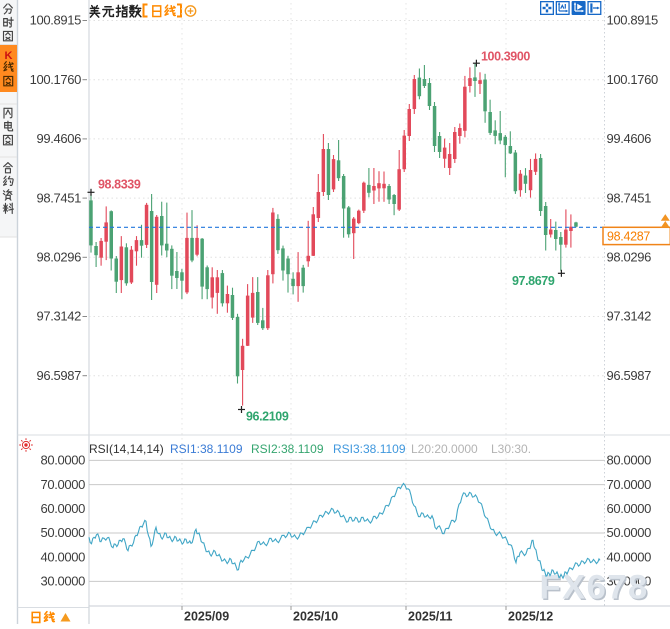 The height and width of the screenshot is (629, 670). Describe the element at coordinates (126, 449) in the screenshot. I see `svg-text: RSI(14,14,14)` at that location.